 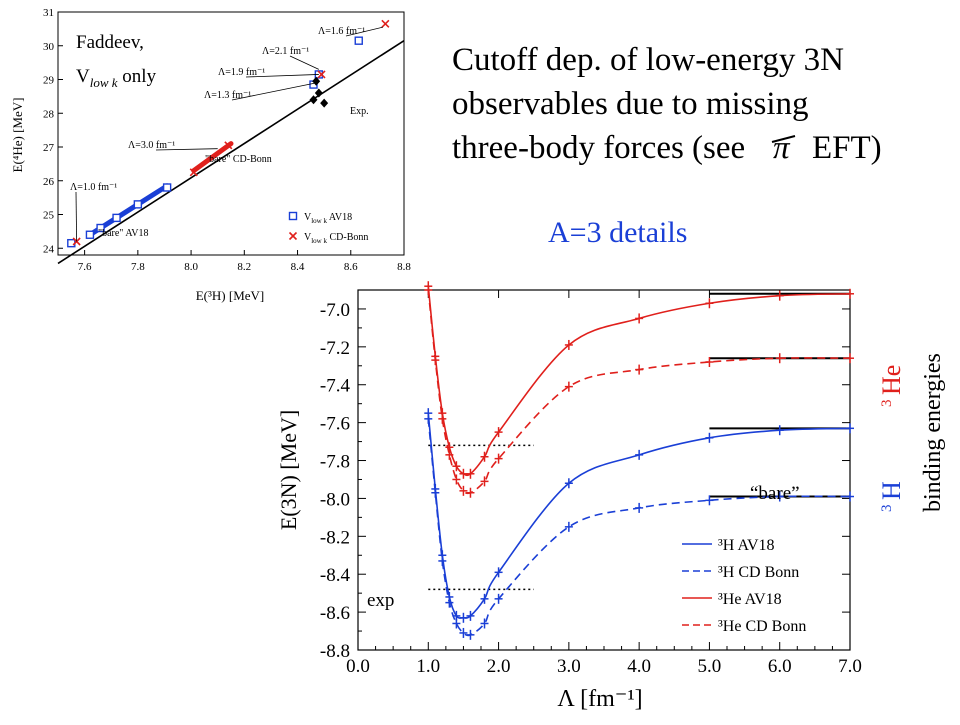 I want to click on main-xtick-label: 6.0, so click(x=780, y=666).